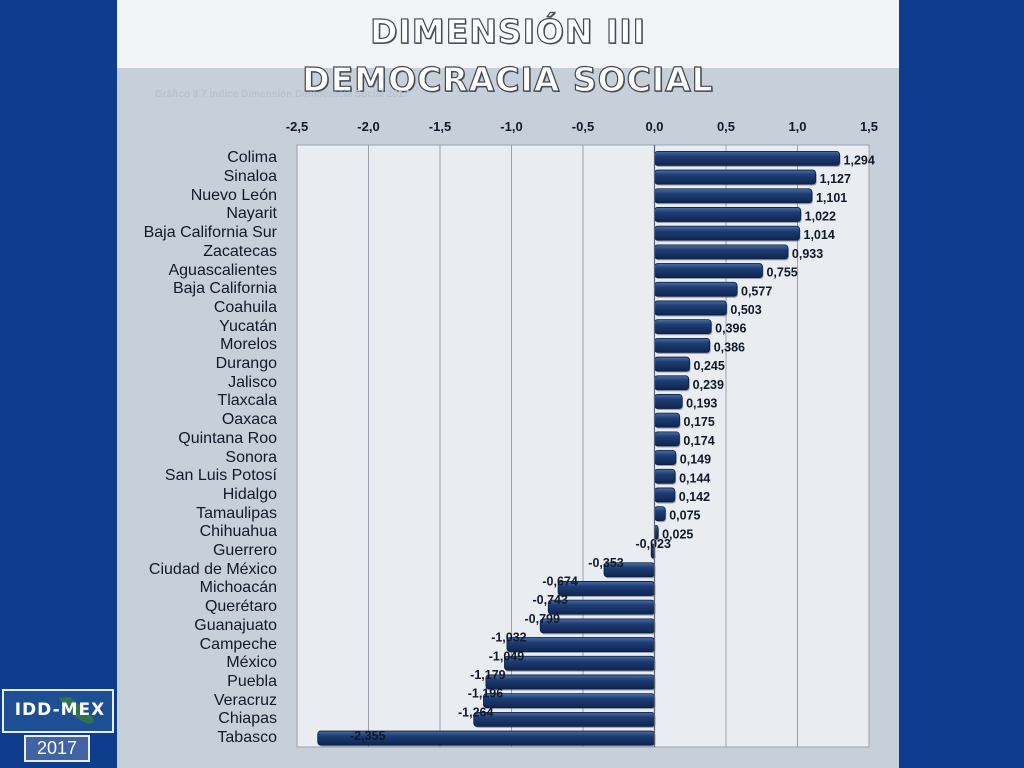 This screenshot has height=768, width=1024. I want to click on slide-title: DIMENSIÓN III DEMOCRACIA SOCIAL, so click(508, 56).